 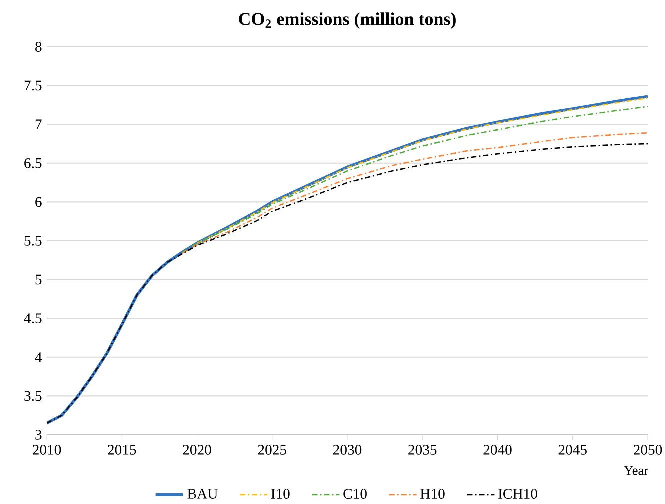 I want to click on chart-title: CO$_{2}$ emissions (million tons), so click(x=347, y=20).